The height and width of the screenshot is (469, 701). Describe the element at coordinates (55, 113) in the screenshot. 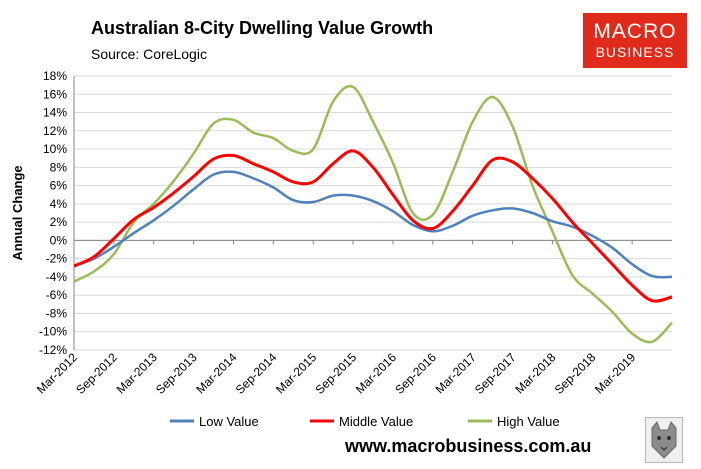

I see `y-tick-label: 14%` at that location.